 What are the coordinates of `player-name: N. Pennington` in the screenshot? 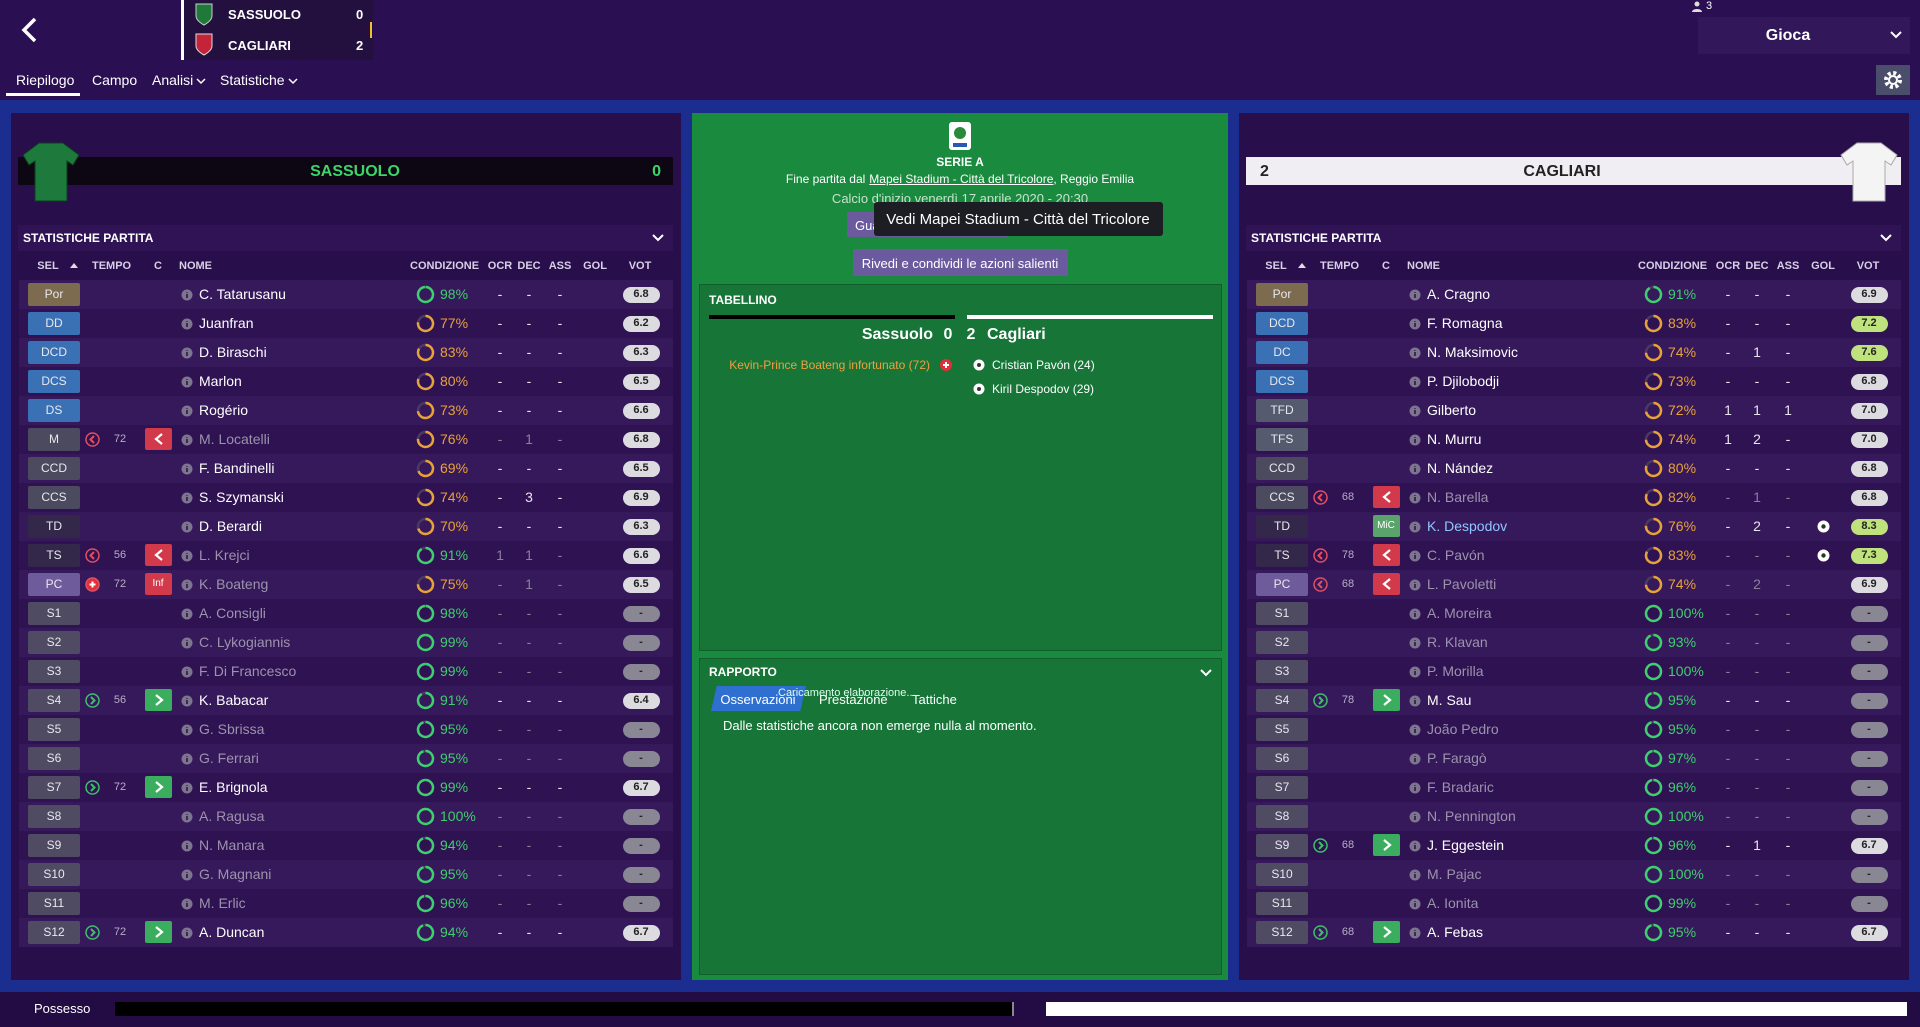 It's located at (1471, 816).